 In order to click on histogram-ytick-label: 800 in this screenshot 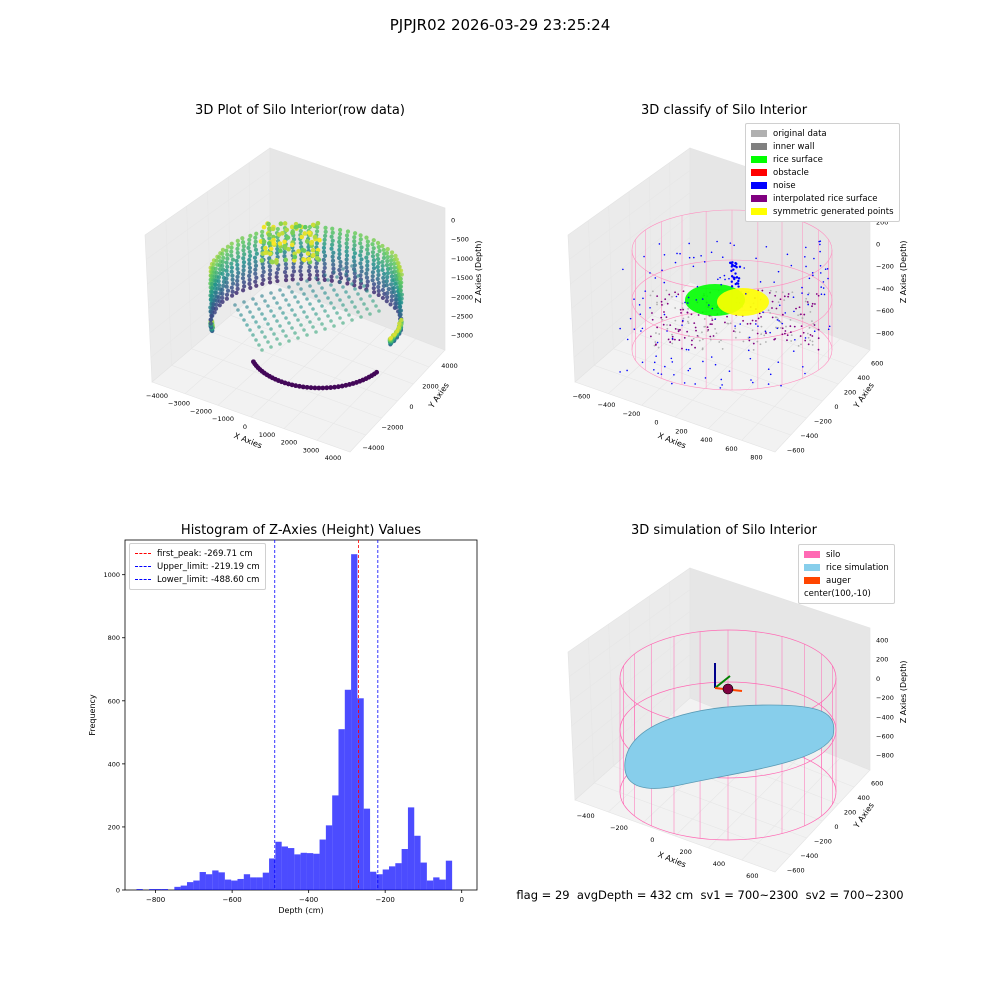, I will do `click(114, 638)`.